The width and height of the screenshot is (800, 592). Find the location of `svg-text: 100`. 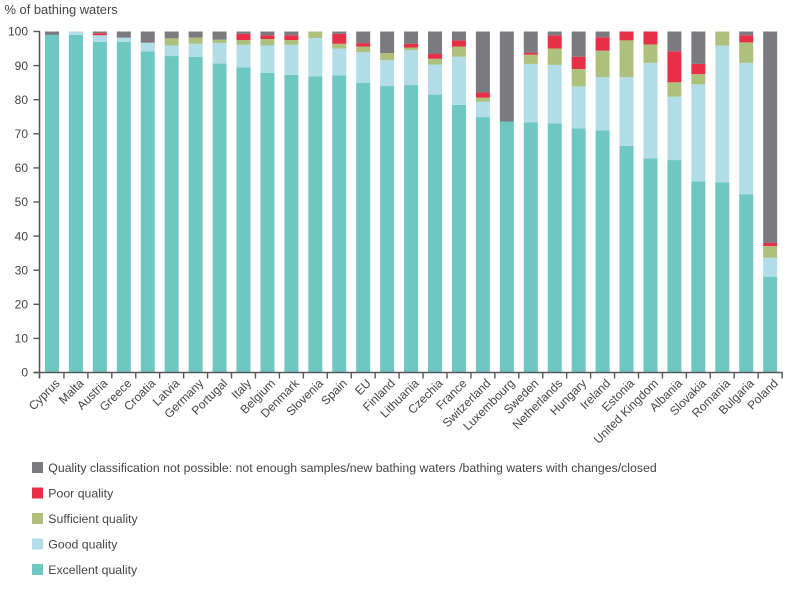

svg-text: 100 is located at coordinates (18, 32).